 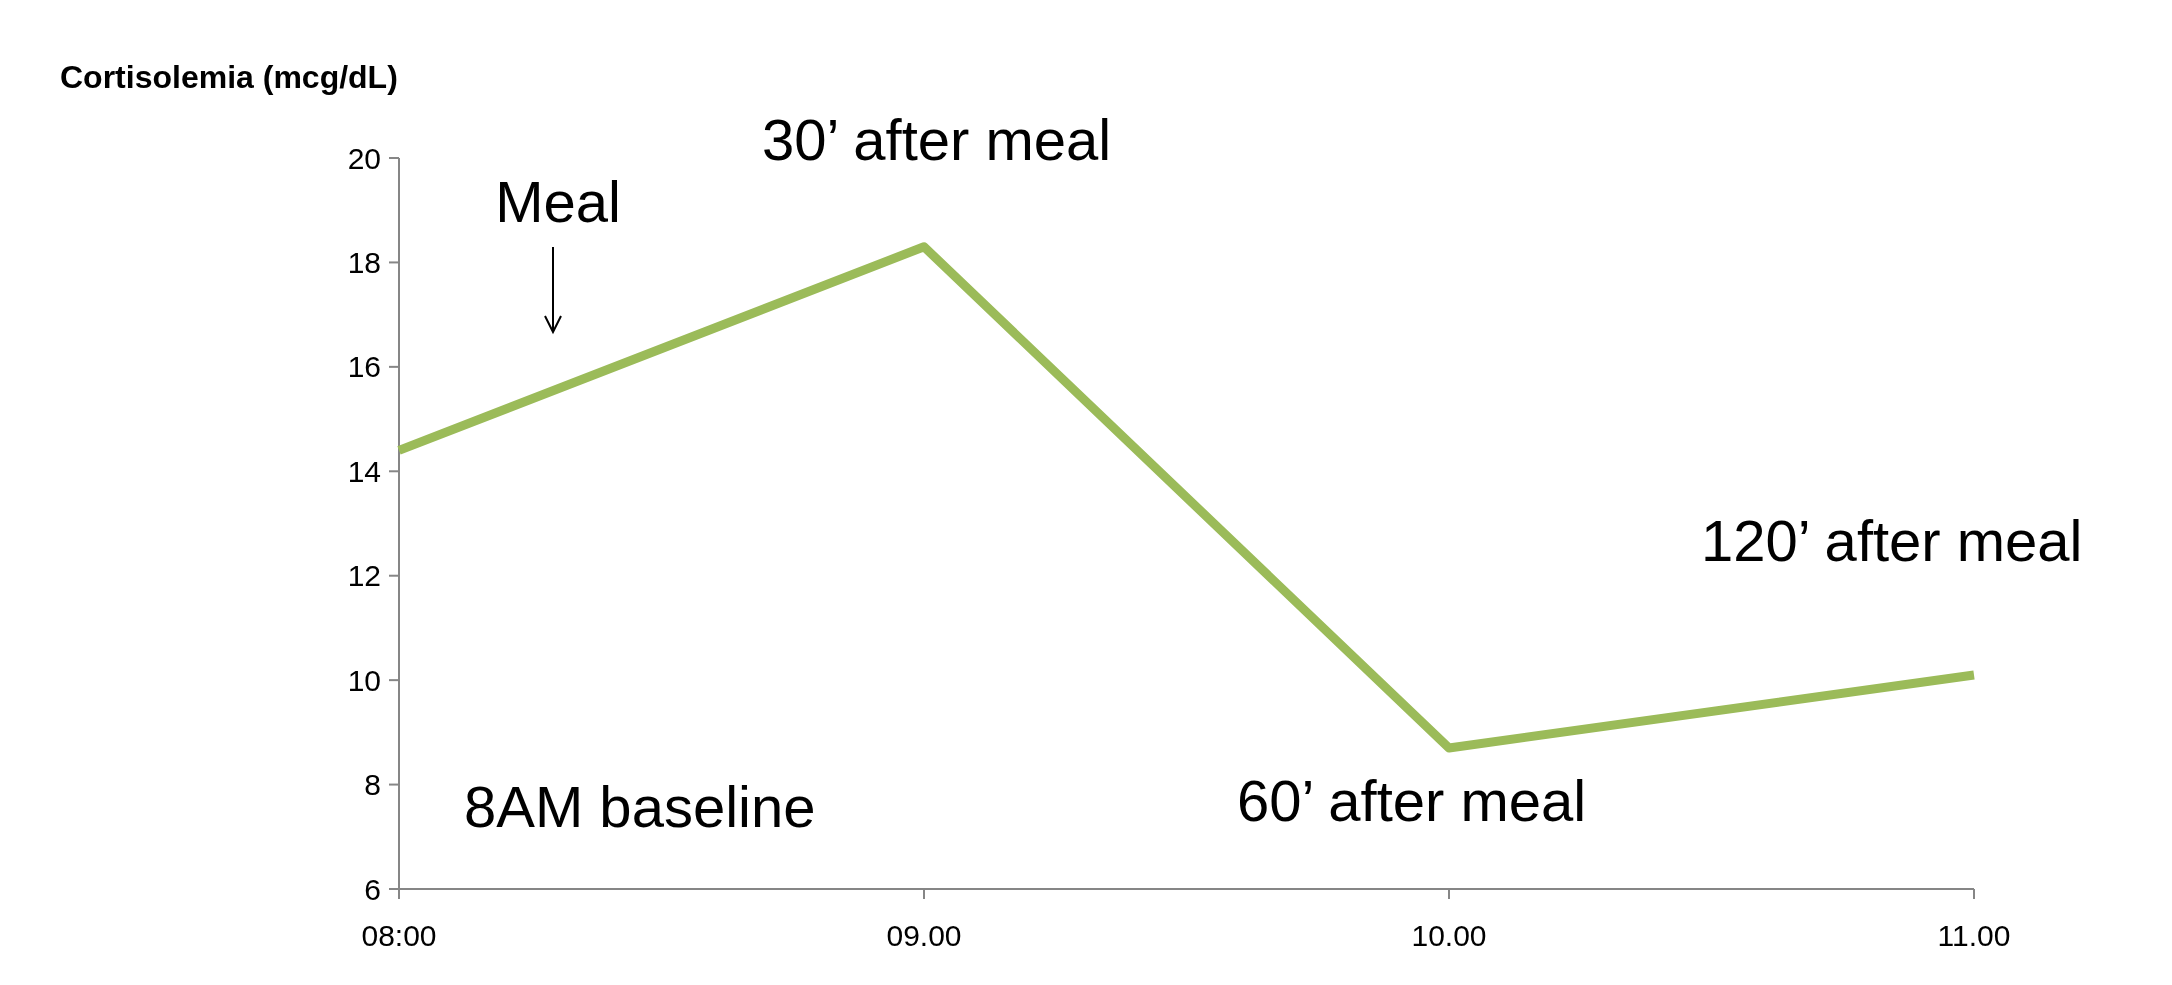 I want to click on y-tick-label: 10, so click(x=364, y=680).